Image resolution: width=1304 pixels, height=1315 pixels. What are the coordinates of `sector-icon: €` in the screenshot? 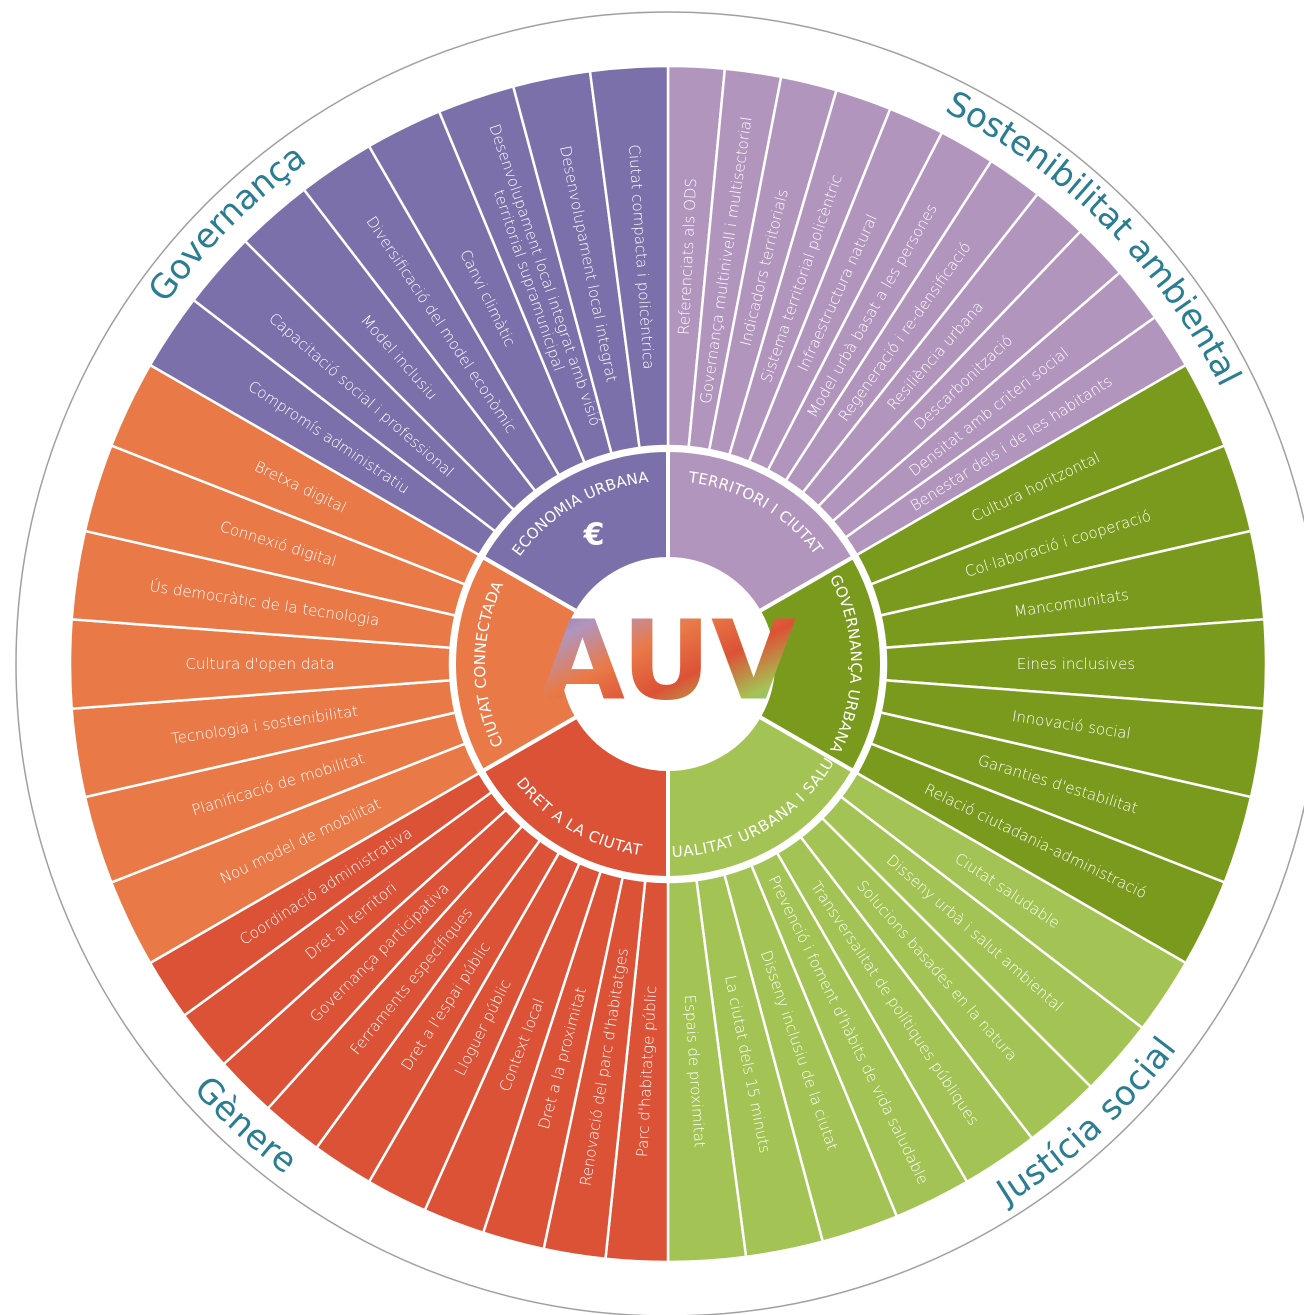 It's located at (594, 534).